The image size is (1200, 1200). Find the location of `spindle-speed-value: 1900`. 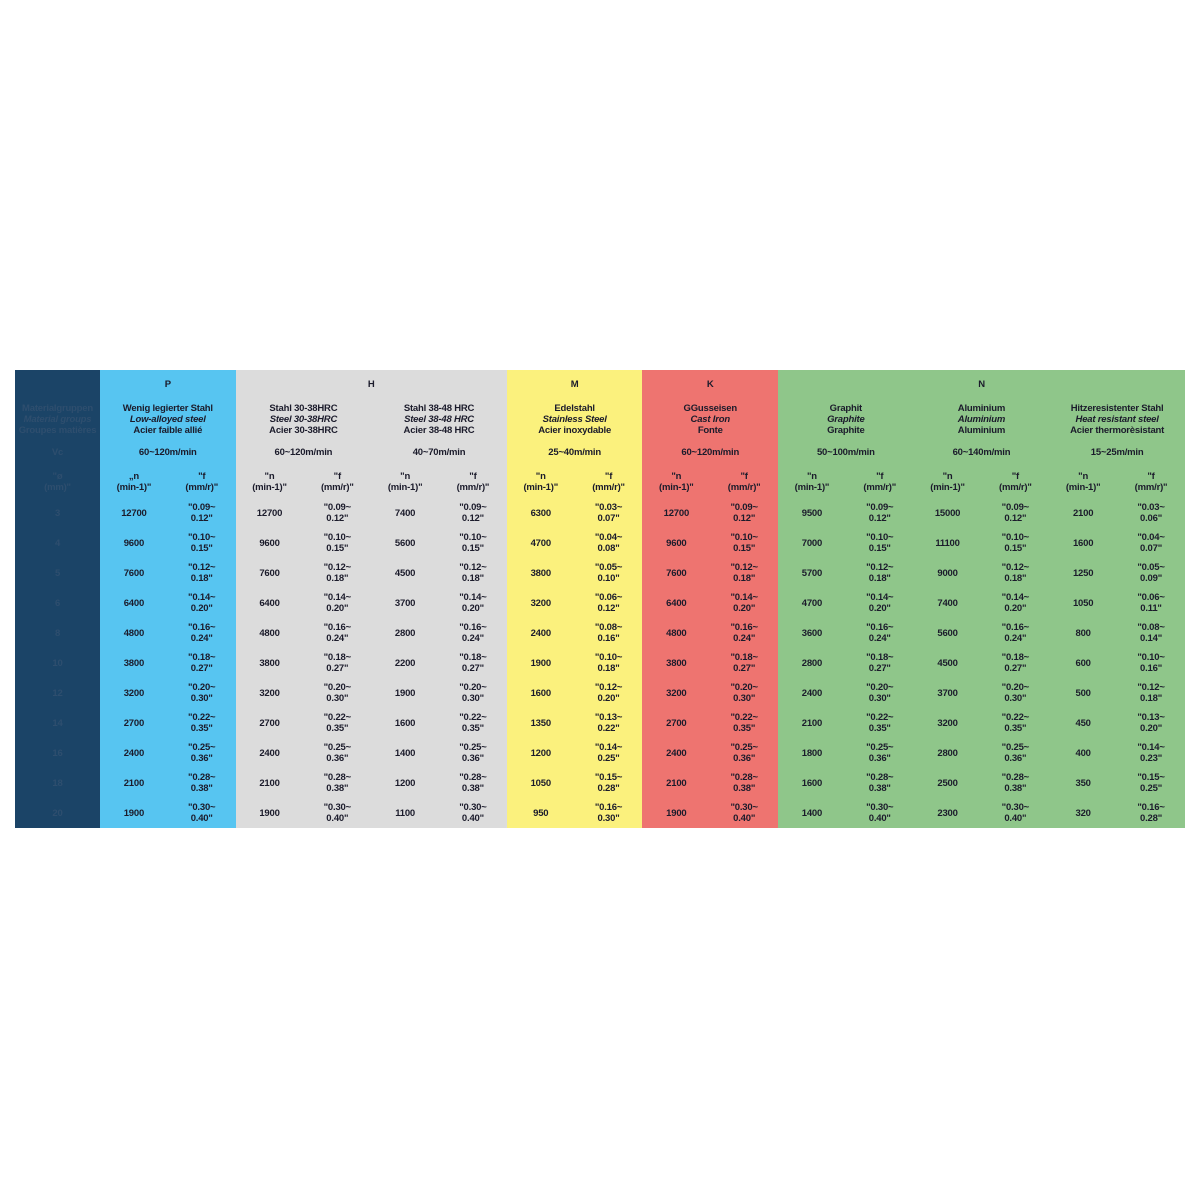

spindle-speed-value: 1900 is located at coordinates (134, 813).